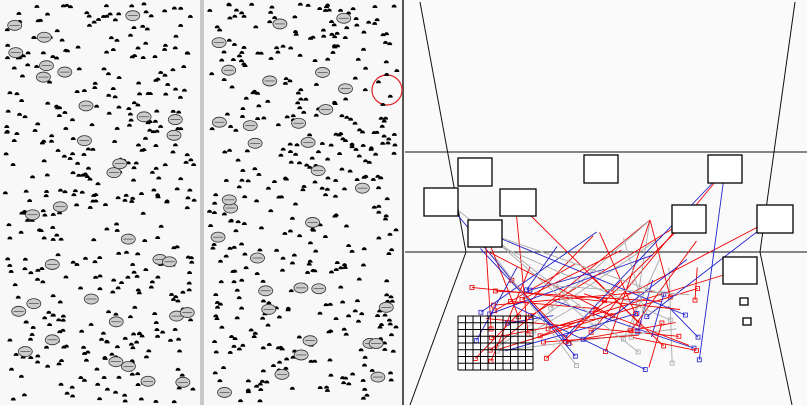  Describe the element at coordinates (403, 202) in the screenshot. I see `divider` at that location.